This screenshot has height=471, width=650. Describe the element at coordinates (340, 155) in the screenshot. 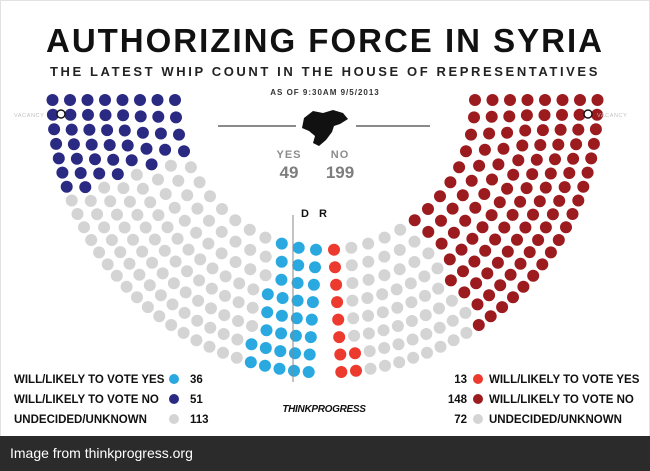

I see `no-label: NO` at that location.